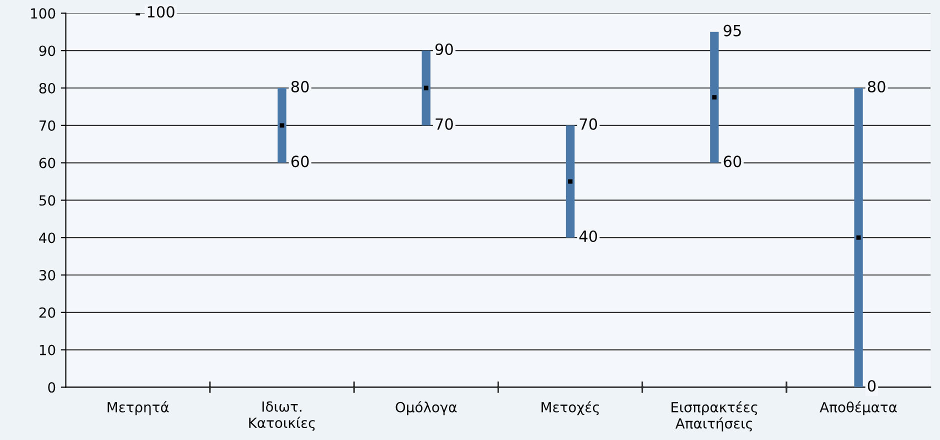 The height and width of the screenshot is (440, 940). I want to click on annotation: 100, so click(161, 12).